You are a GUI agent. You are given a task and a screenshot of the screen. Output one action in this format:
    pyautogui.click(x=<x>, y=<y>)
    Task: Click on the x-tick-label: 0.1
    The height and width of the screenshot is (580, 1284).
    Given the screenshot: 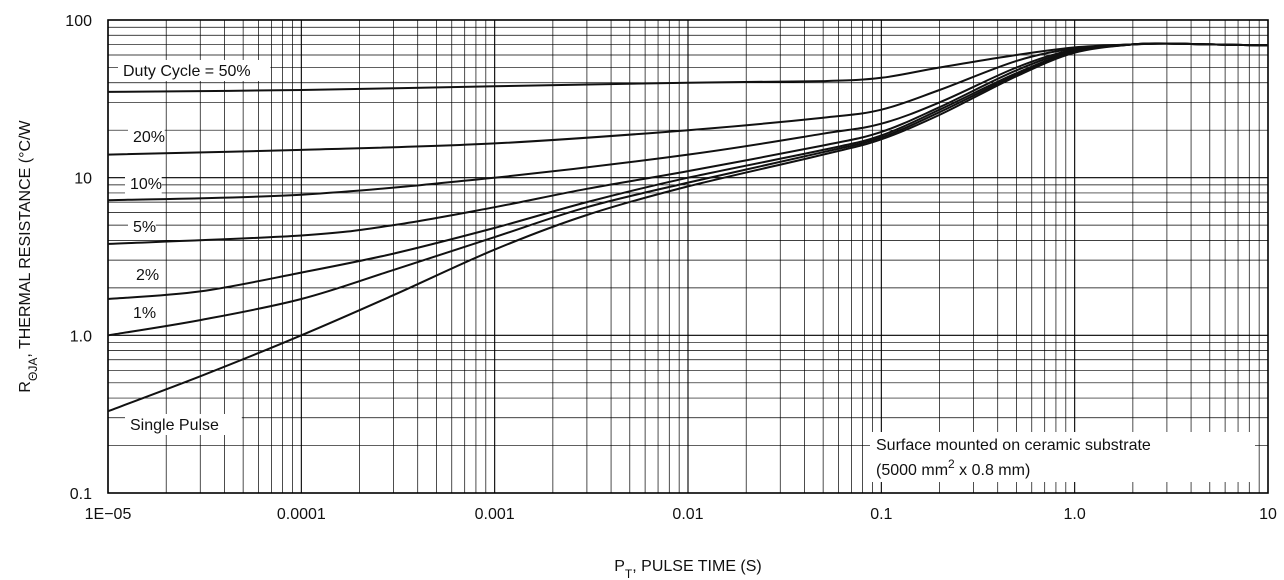 What is the action you would take?
    pyautogui.click(x=881, y=514)
    